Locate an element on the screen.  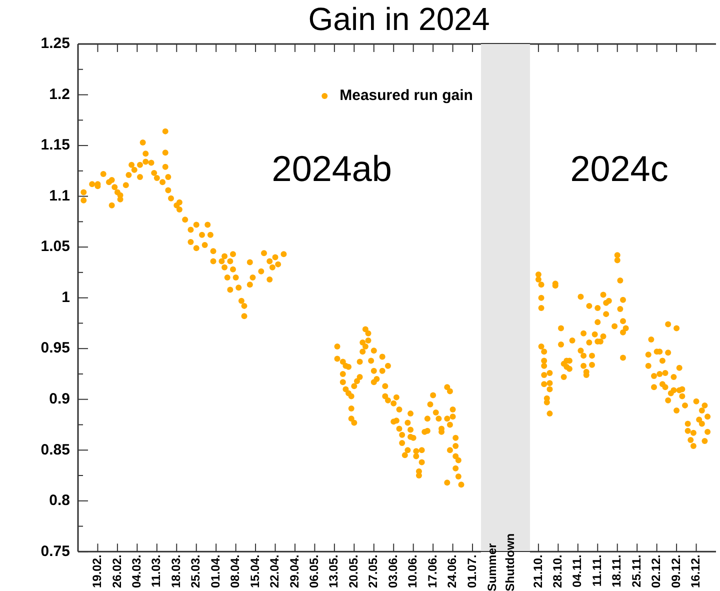
y-tick-label: 0.85 is located at coordinates (55, 449).